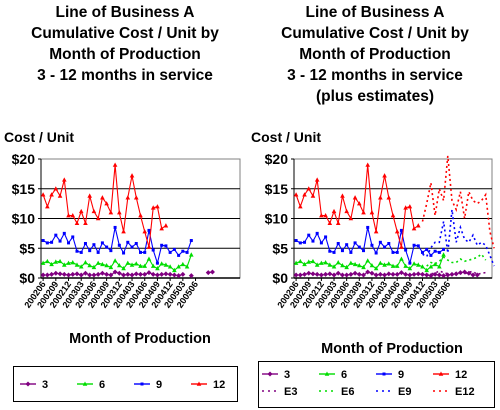 The width and height of the screenshot is (500, 410). I want to click on legend-label-e12: E12, so click(465, 392).